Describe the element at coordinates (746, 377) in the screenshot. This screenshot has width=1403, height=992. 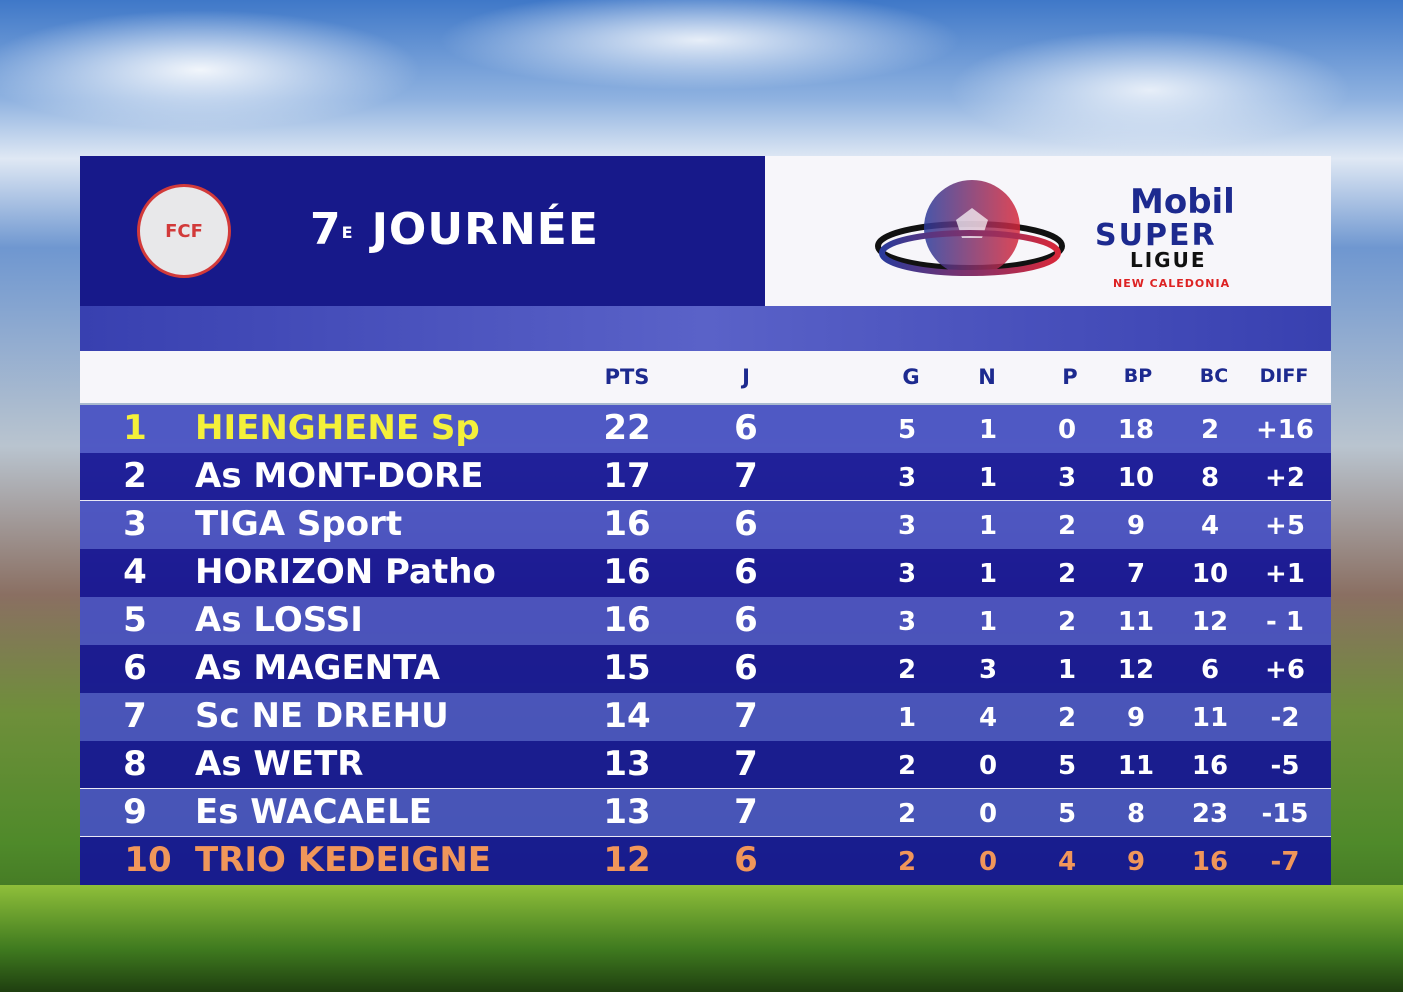
I see `col-j: J` at that location.